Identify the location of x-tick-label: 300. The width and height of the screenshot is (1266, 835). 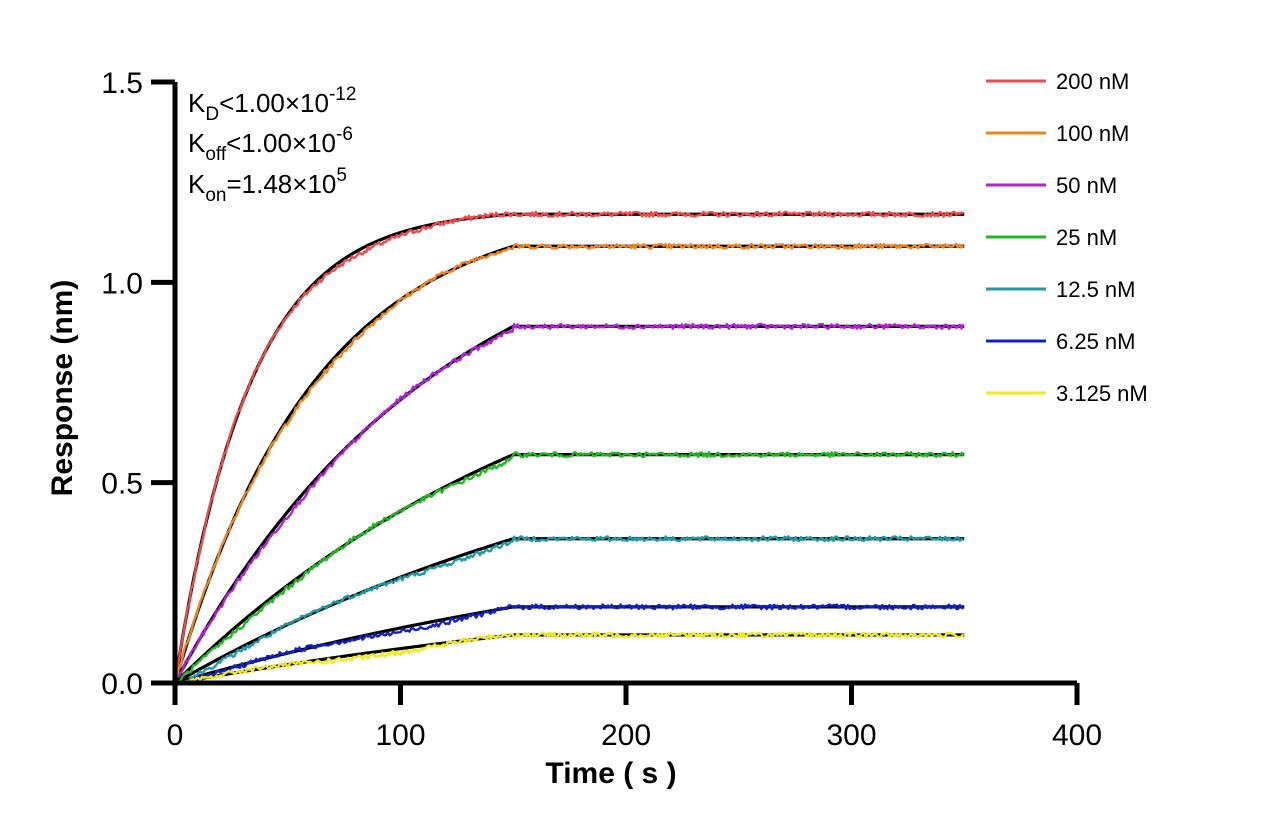
(851, 735).